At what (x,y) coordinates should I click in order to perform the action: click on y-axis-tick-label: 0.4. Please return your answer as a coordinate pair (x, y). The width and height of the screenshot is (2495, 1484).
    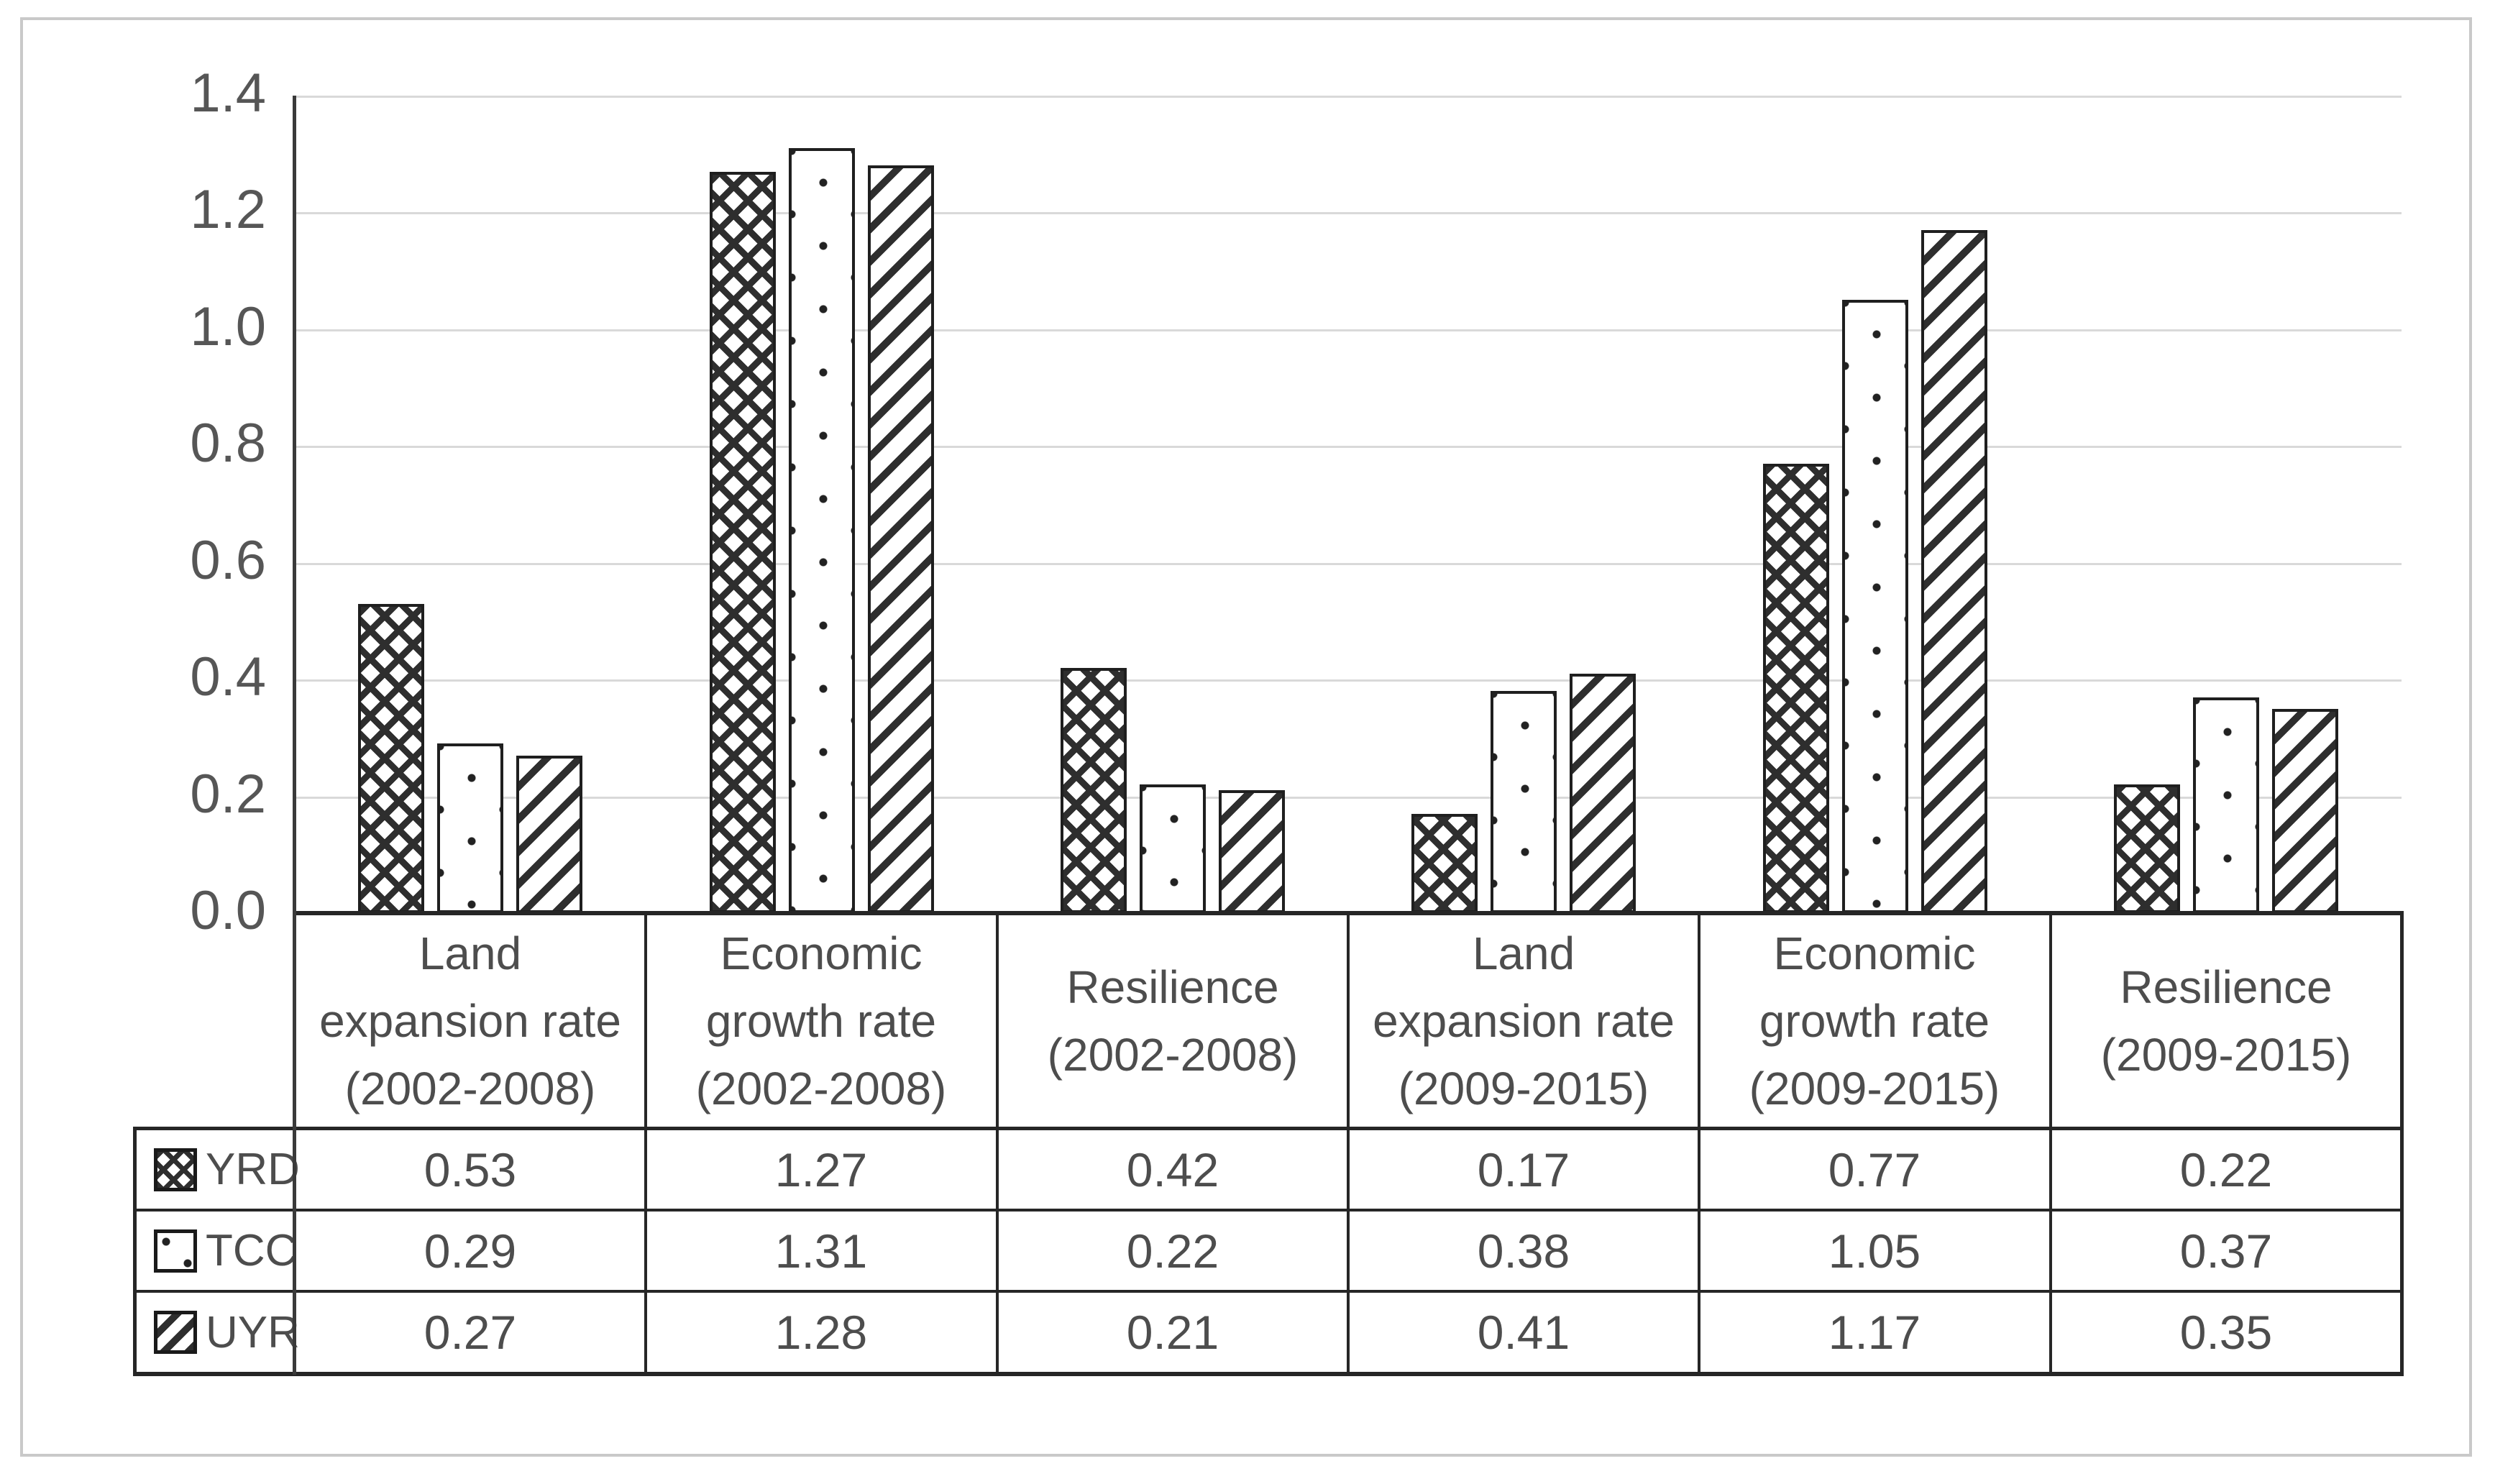
    Looking at the image, I should click on (228, 677).